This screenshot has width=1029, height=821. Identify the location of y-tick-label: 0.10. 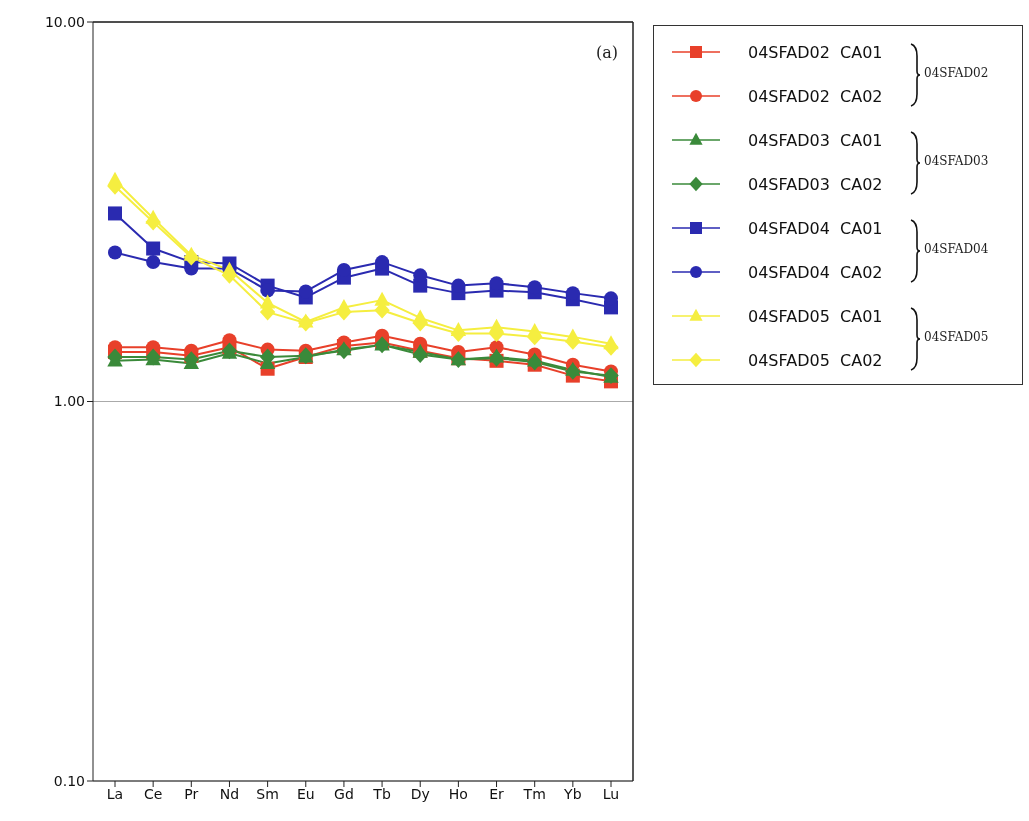
(69, 780).